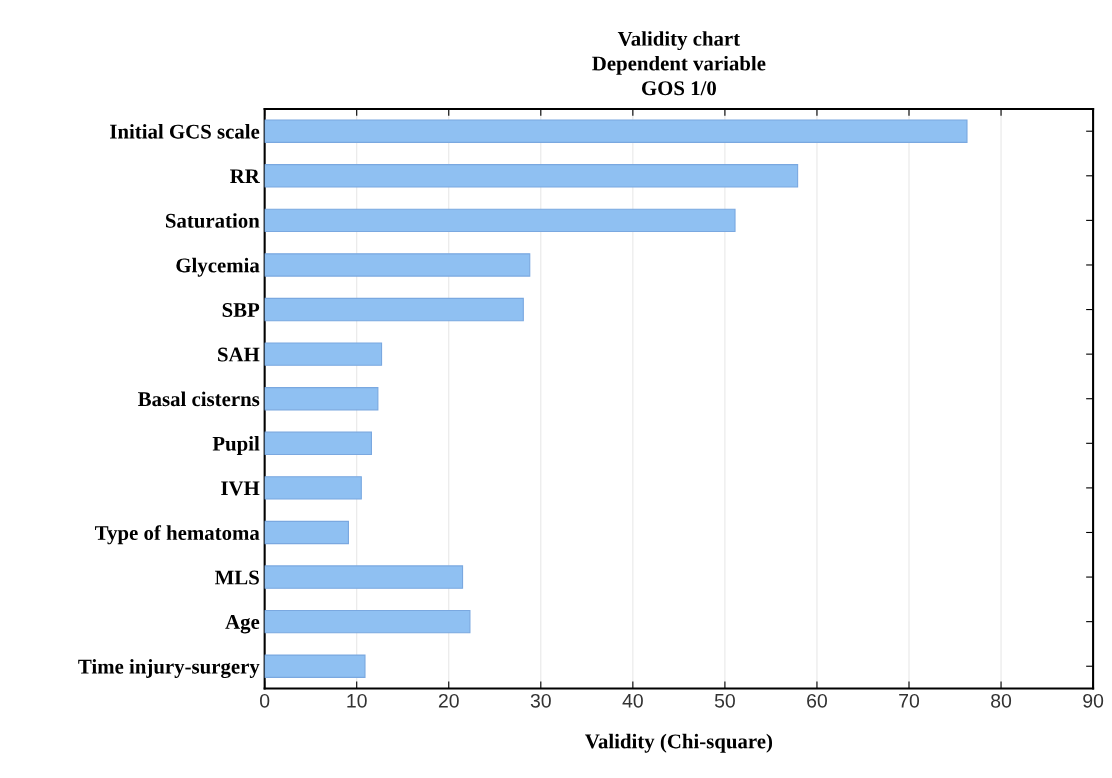  Describe the element at coordinates (199, 399) in the screenshot. I see `y-tick-label: Basal cisterns` at that location.